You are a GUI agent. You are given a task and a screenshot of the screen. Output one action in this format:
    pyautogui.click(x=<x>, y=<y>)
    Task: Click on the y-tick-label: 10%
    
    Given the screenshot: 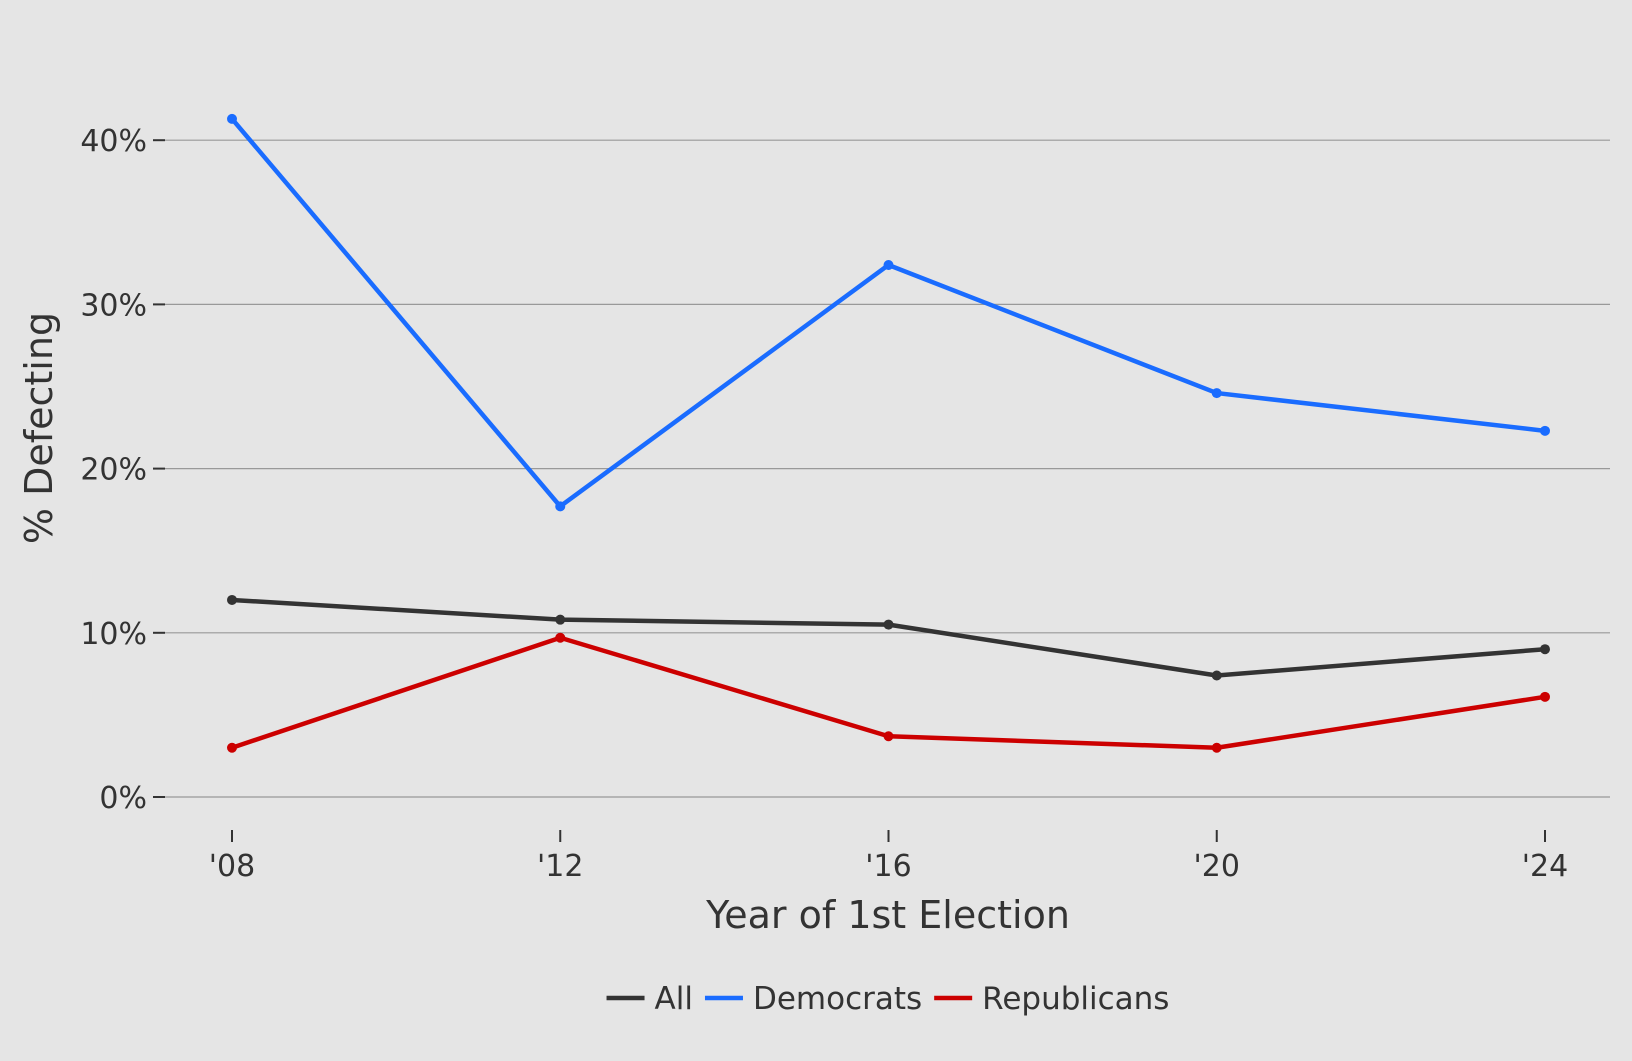 What is the action you would take?
    pyautogui.click(x=113, y=634)
    